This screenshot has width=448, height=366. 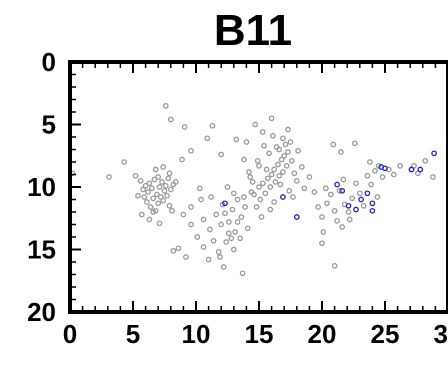 What do you see at coordinates (441, 334) in the screenshot?
I see `x-tick-label: 30` at bounding box center [441, 334].